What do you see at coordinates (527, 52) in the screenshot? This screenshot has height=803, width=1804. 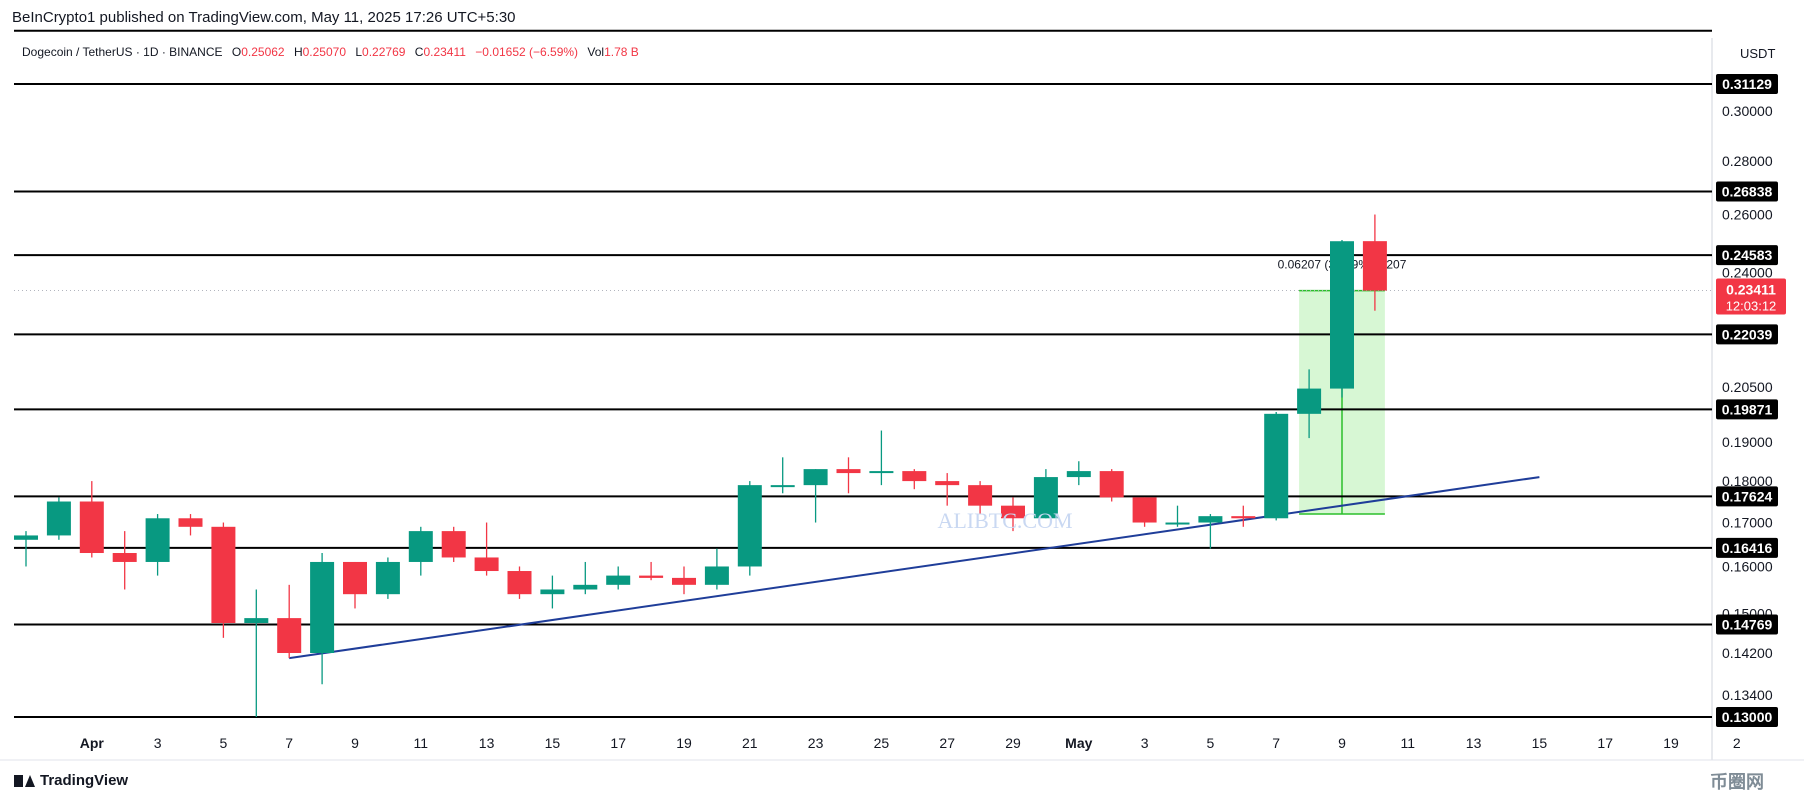 I see `change-value: −0.01652 (−6.59%)` at bounding box center [527, 52].